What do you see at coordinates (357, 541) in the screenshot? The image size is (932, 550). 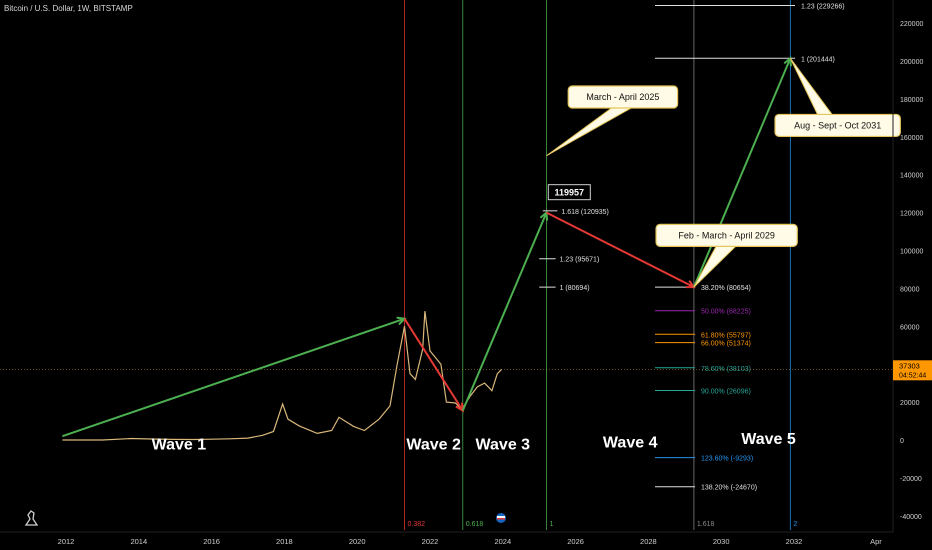 I see `x-tick-label: 2020` at bounding box center [357, 541].